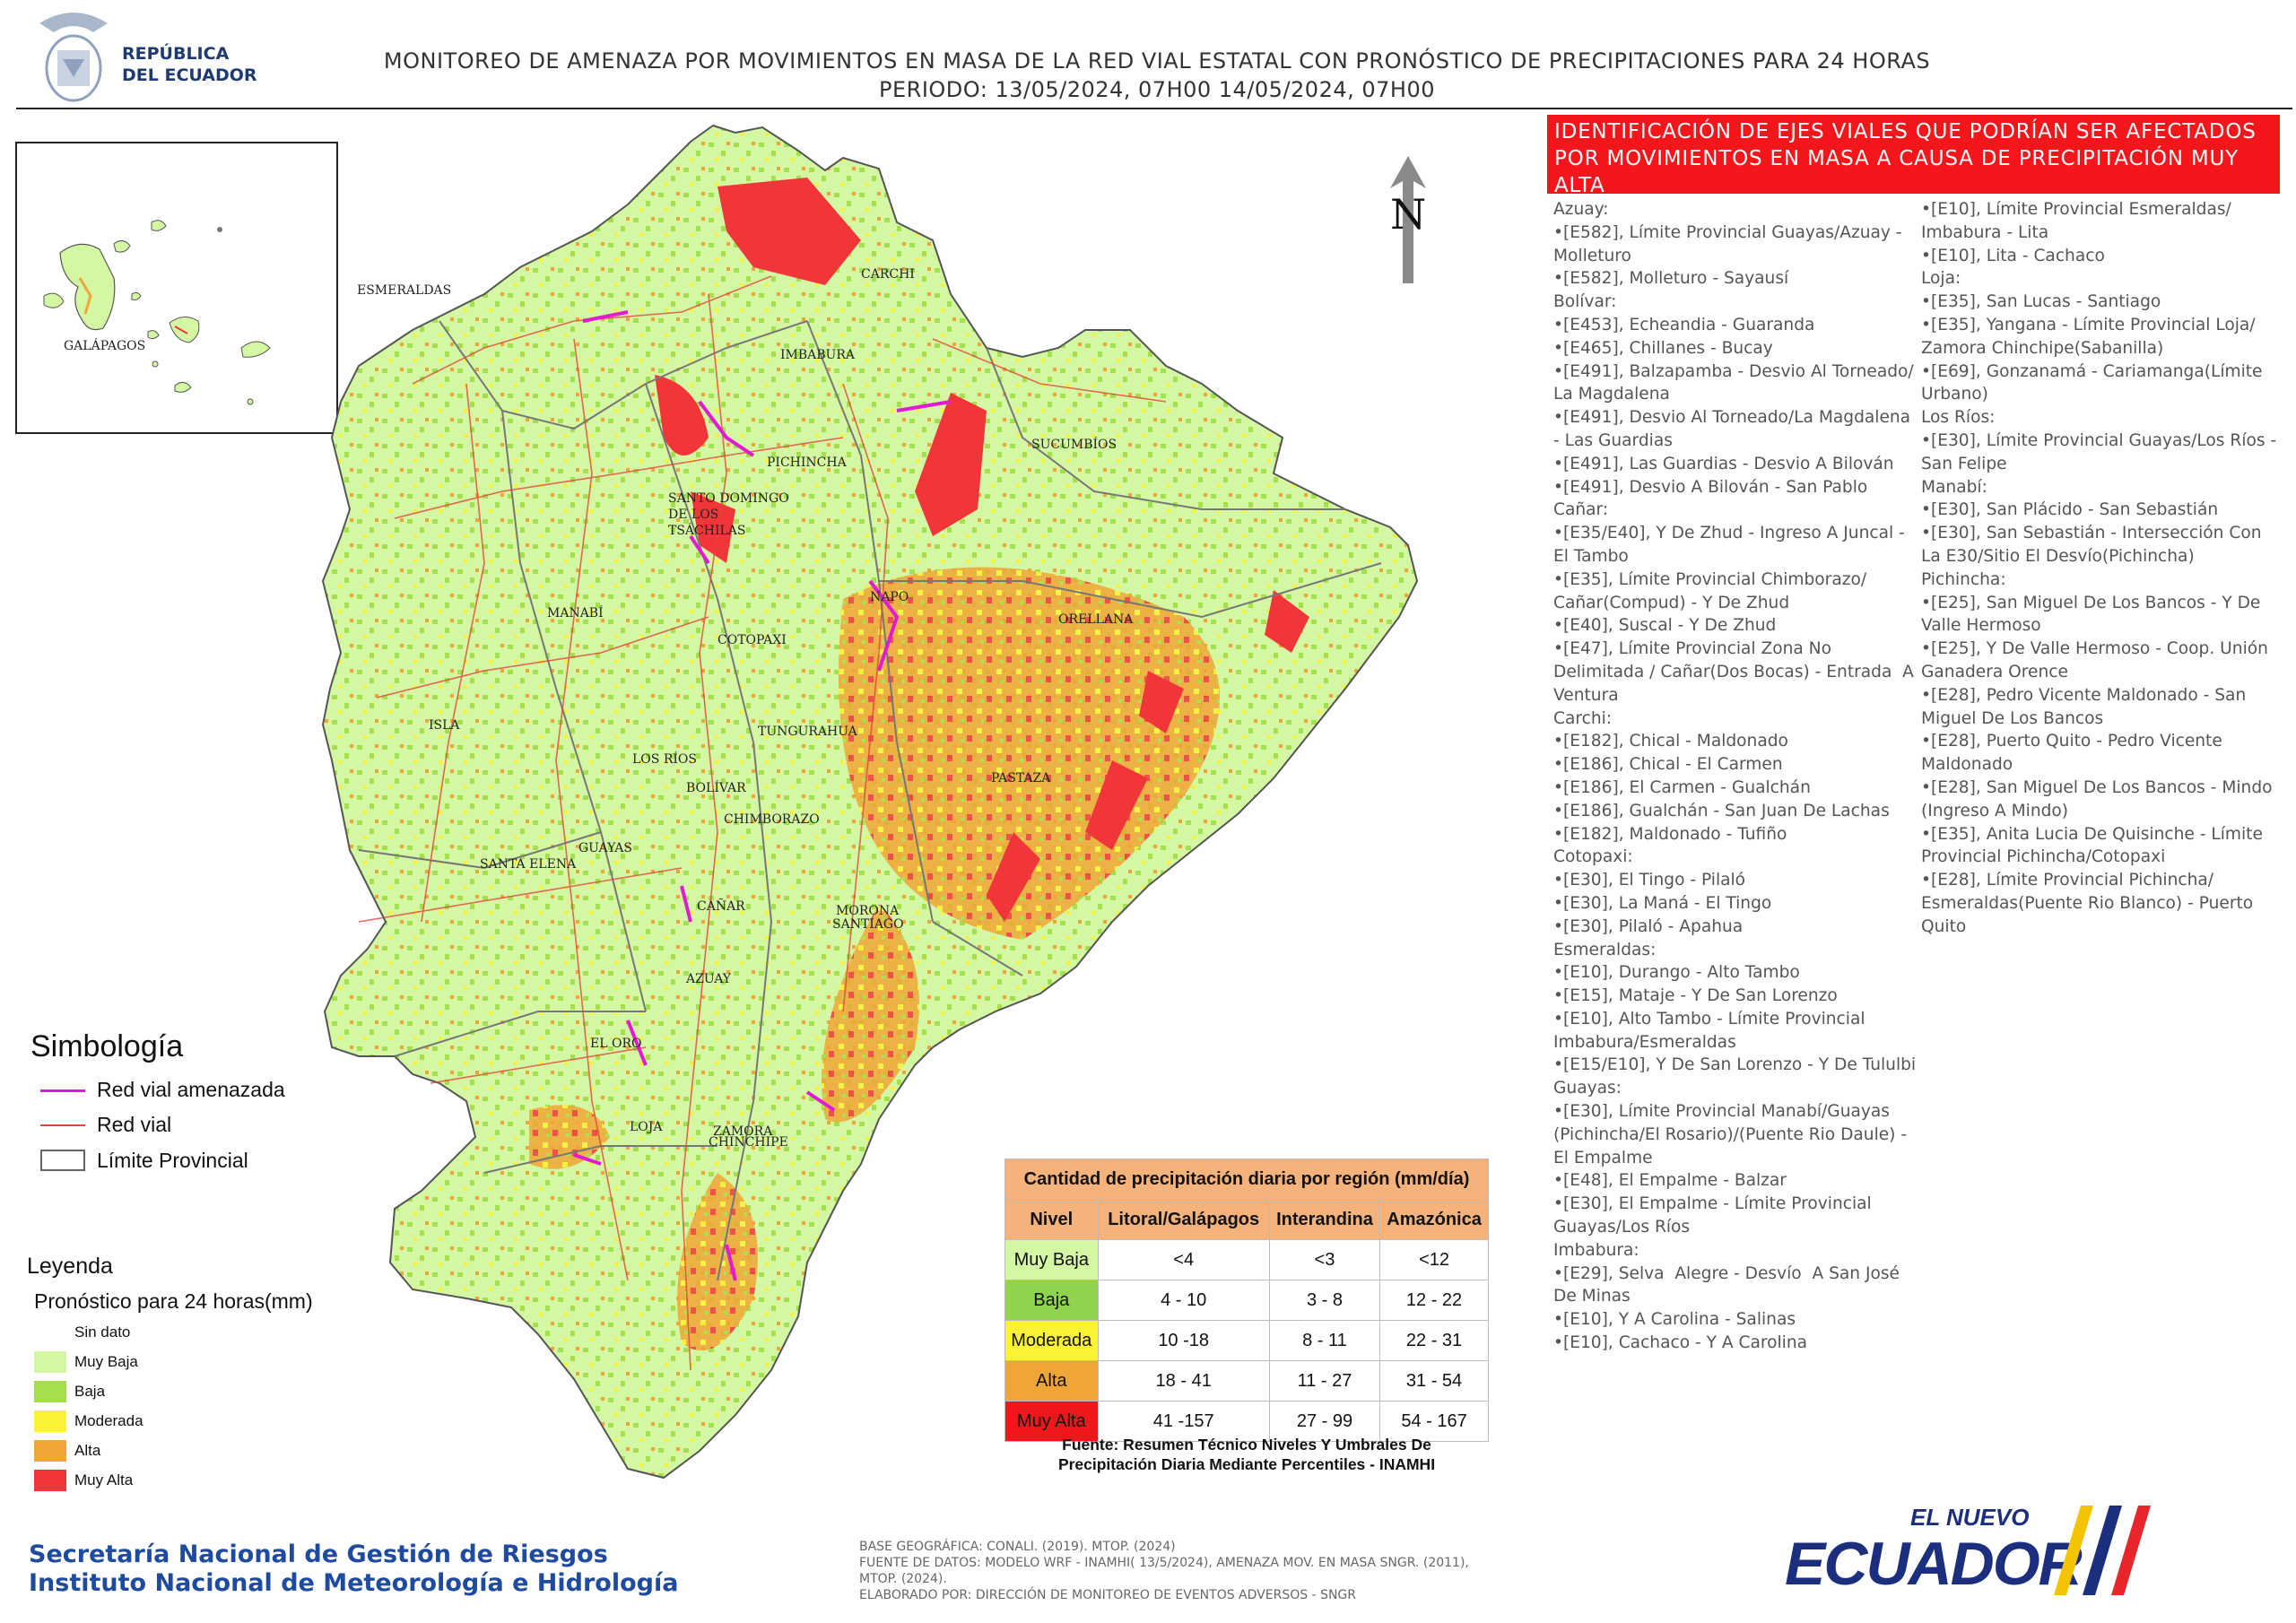 The height and width of the screenshot is (1623, 2296). Describe the element at coordinates (1709, 1018) in the screenshot. I see `road-list-line: •[E10], Alto Tambo - Límite Provincial` at that location.